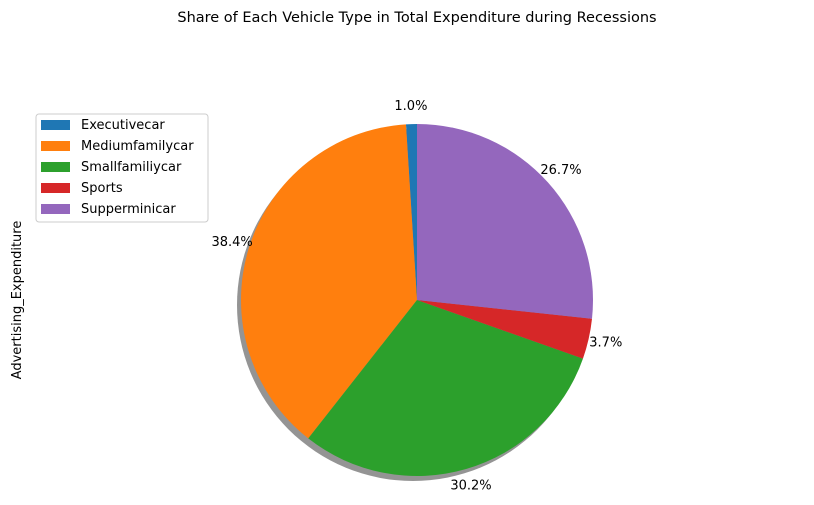 The height and width of the screenshot is (505, 814). What do you see at coordinates (560, 170) in the screenshot?
I see `pct-label-supperminicar: 26.7%` at bounding box center [560, 170].